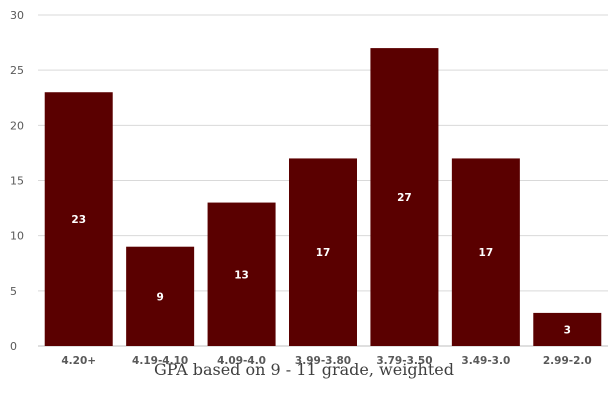  I want to click on y-tick-label: 0, so click(13, 346).